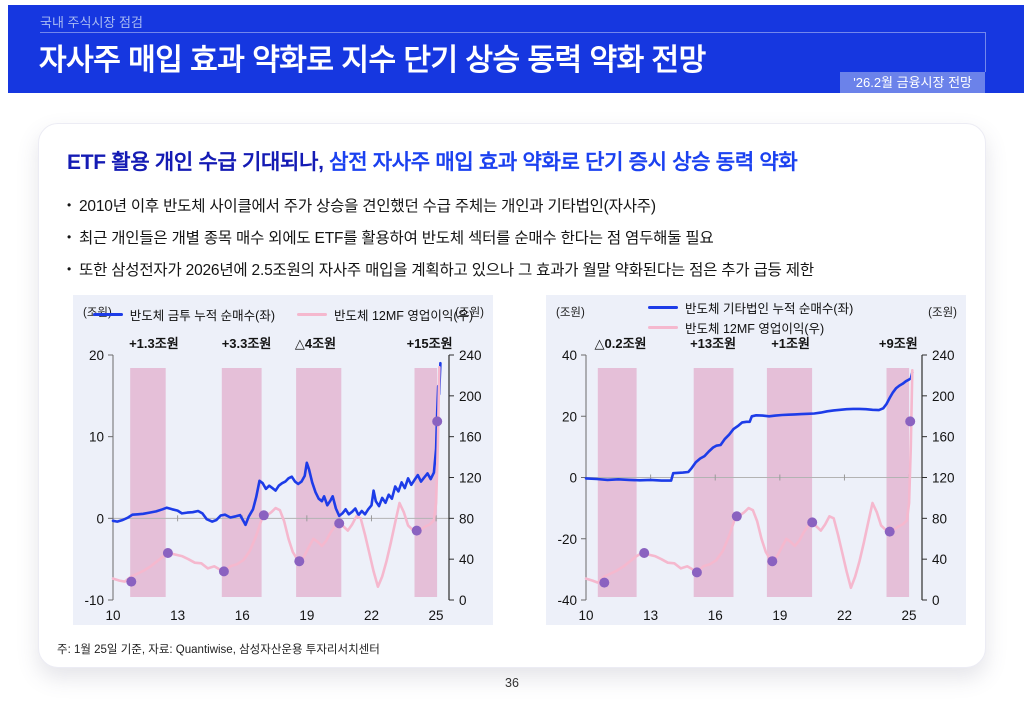  Describe the element at coordinates (912, 82) in the screenshot. I see `report-badge: '26.2월 금융시장 전망` at that location.